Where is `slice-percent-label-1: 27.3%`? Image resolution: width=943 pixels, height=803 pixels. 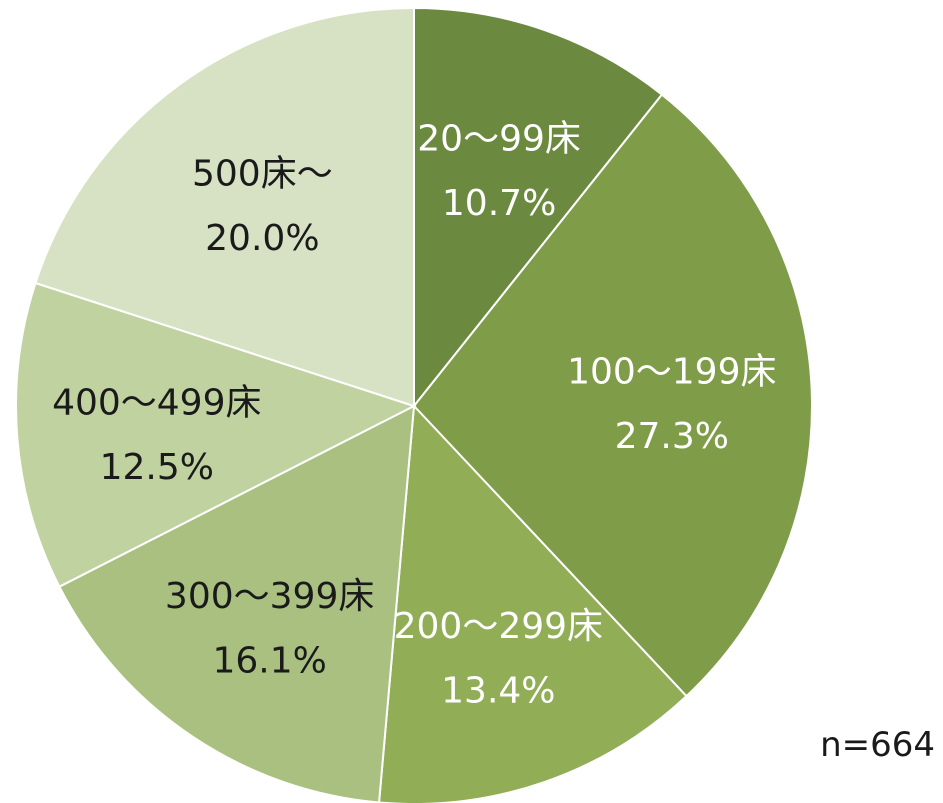
slice-percent-label-1: 27.3% is located at coordinates (672, 436).